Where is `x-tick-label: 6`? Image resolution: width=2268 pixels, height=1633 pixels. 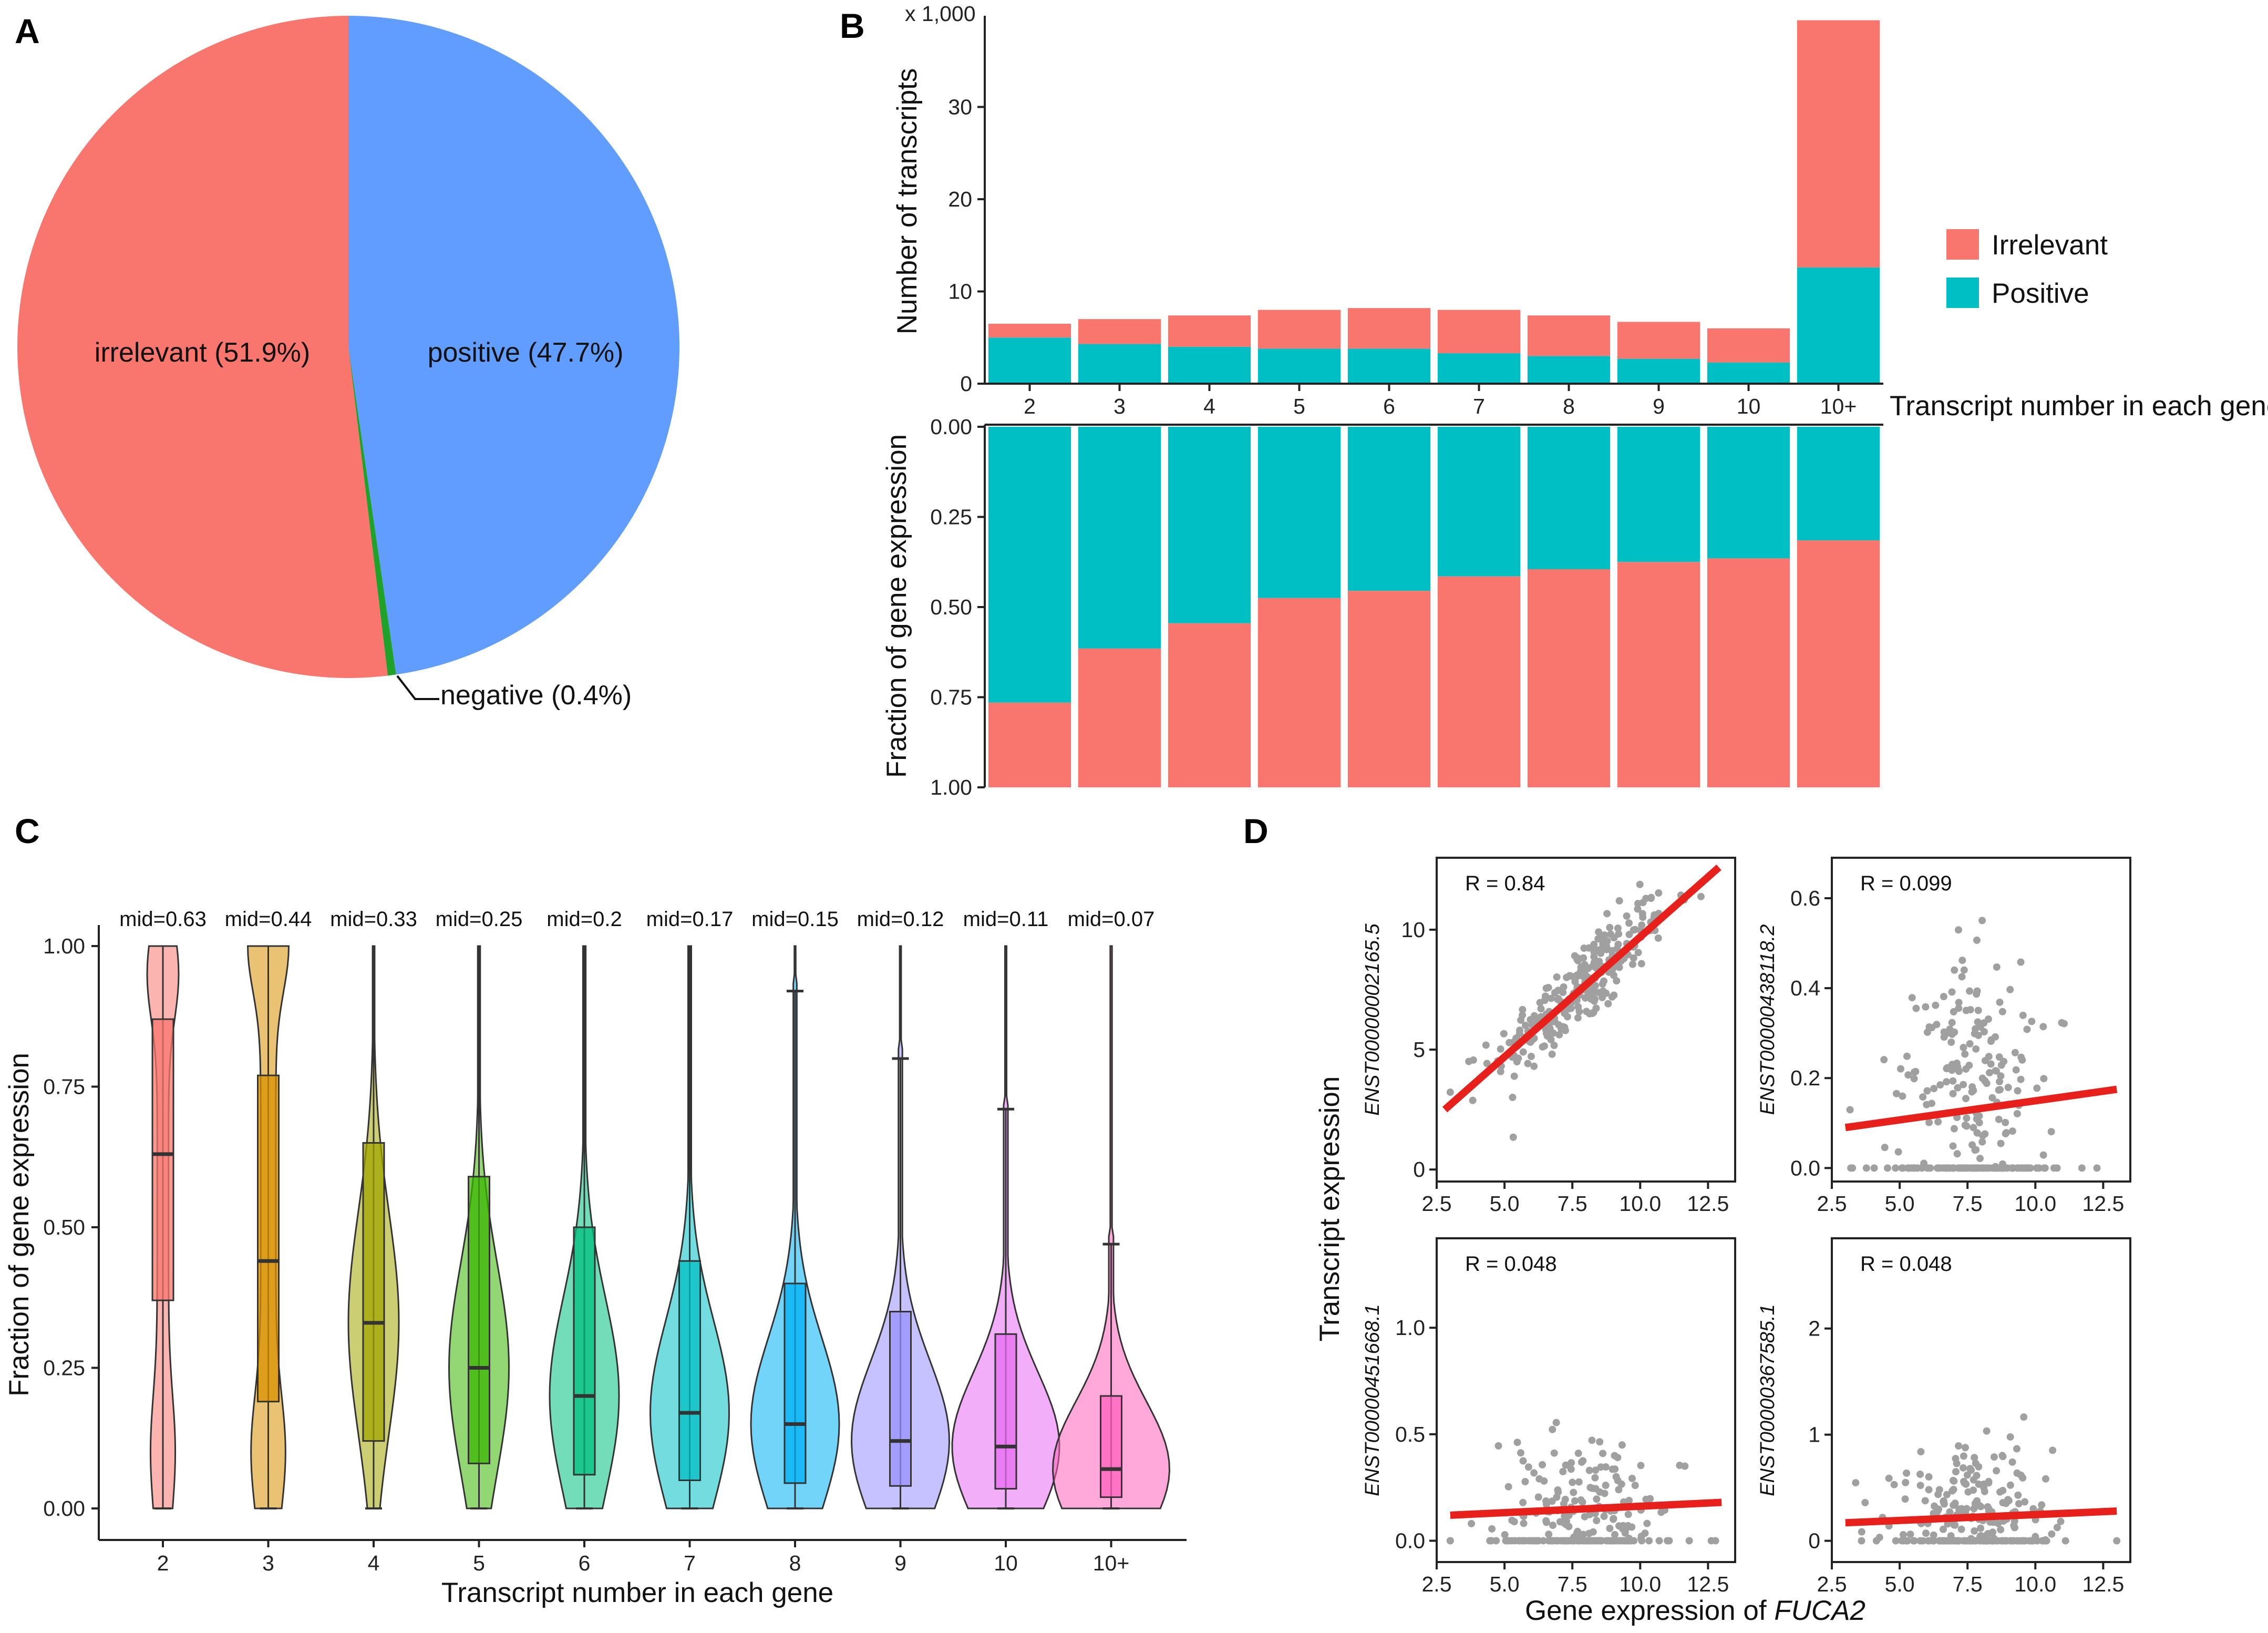 x-tick-label: 6 is located at coordinates (1389, 406).